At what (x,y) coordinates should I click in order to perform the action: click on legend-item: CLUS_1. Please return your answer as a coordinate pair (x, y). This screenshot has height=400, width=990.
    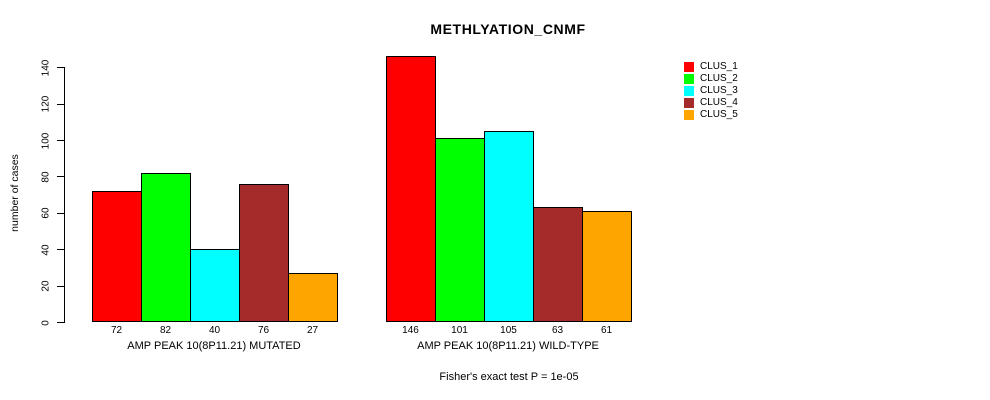
    Looking at the image, I should click on (711, 67).